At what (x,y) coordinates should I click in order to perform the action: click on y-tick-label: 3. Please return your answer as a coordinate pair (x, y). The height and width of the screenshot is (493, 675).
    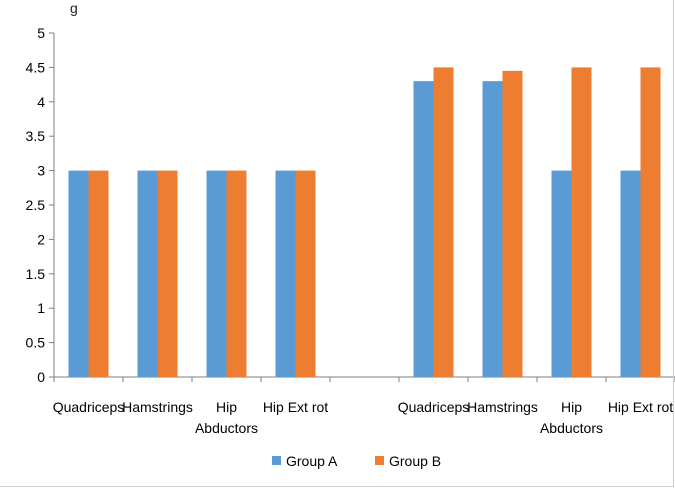
    Looking at the image, I should click on (41, 171).